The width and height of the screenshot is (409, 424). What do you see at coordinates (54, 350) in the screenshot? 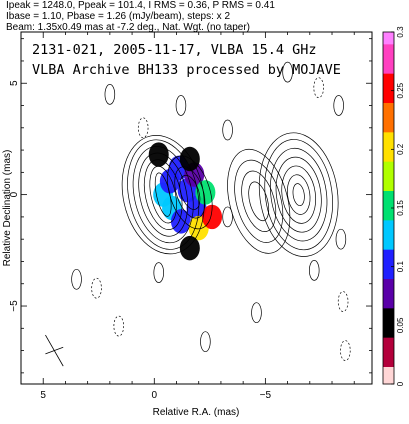
I see `beam-marker-minor` at bounding box center [54, 350].